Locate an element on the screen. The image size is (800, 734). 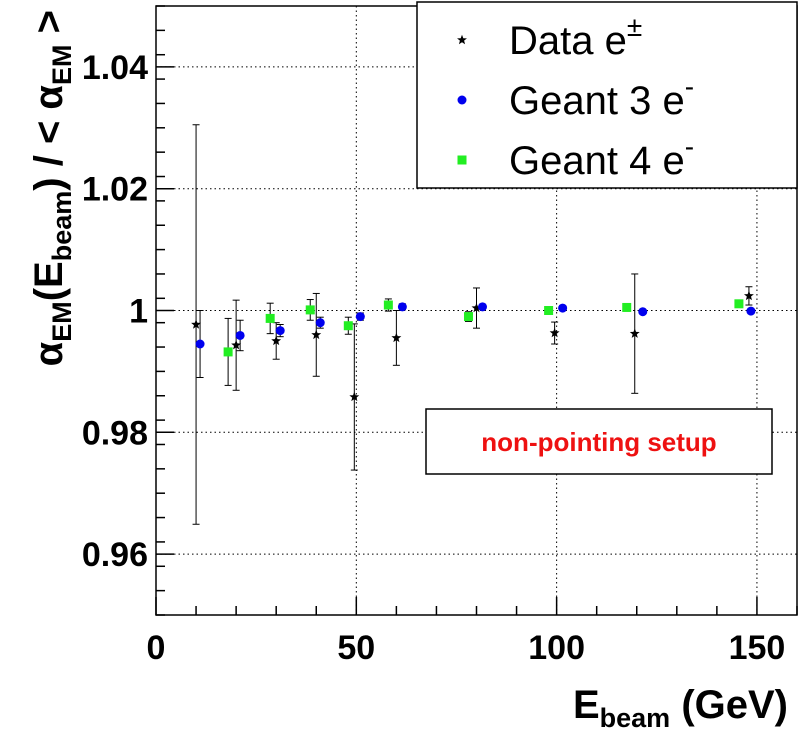
legend-label-name: Data e is located at coordinates (568, 41).